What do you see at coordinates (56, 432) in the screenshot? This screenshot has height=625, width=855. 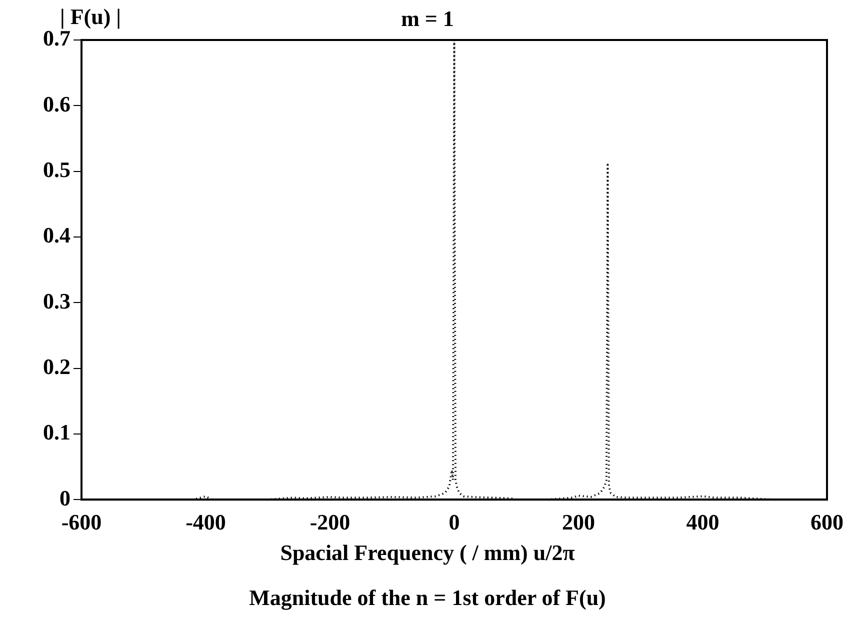 I see `y-tick-label: 0.1` at bounding box center [56, 432].